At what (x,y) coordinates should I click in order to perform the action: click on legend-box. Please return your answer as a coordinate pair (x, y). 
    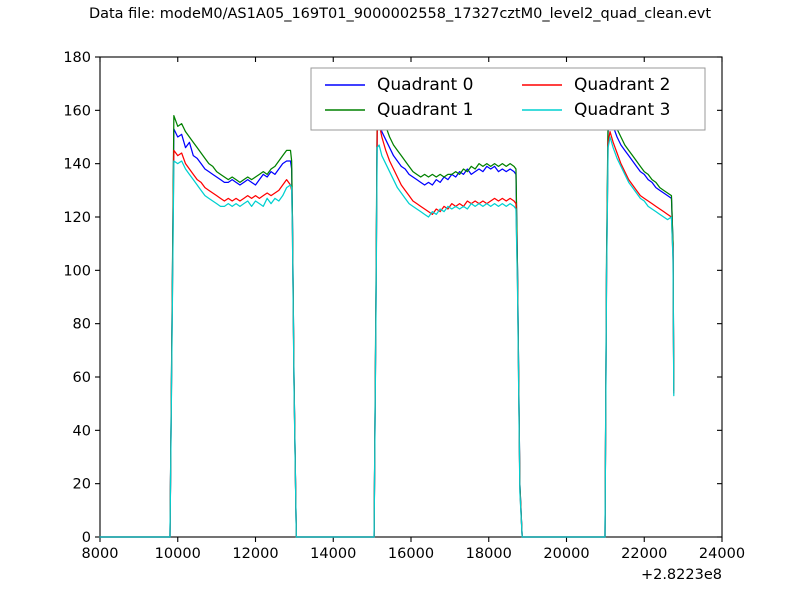
    Looking at the image, I should click on (508, 99).